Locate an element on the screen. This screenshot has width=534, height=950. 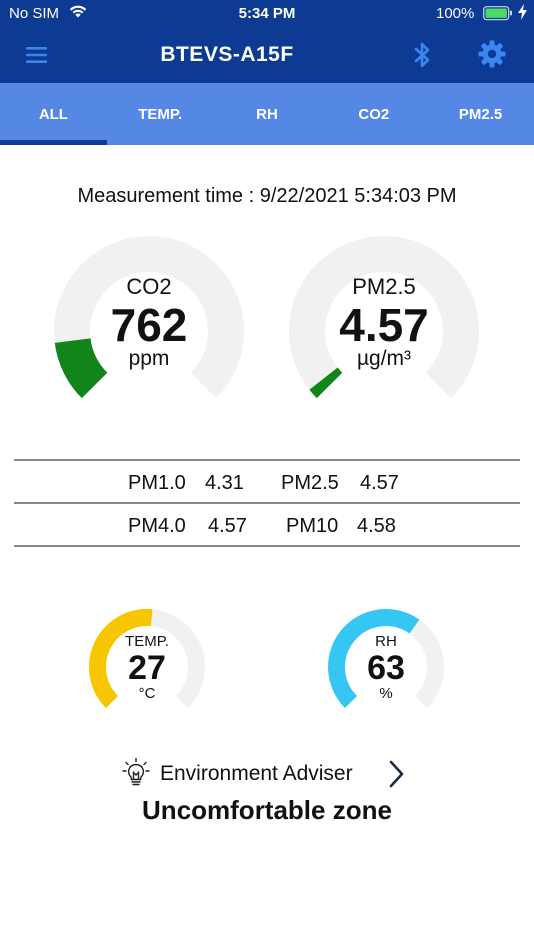
table-row: PM4.0 4.57 PM10 4.58 is located at coordinates (267, 524).